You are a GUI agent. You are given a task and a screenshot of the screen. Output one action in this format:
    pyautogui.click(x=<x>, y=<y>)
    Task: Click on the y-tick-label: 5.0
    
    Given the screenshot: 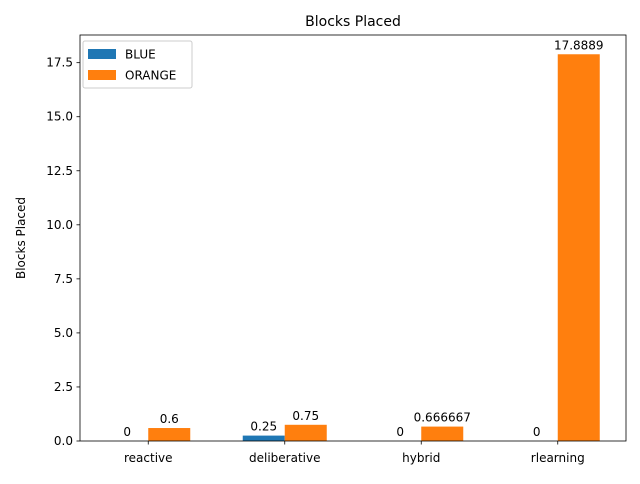 What is the action you would take?
    pyautogui.click(x=63, y=333)
    